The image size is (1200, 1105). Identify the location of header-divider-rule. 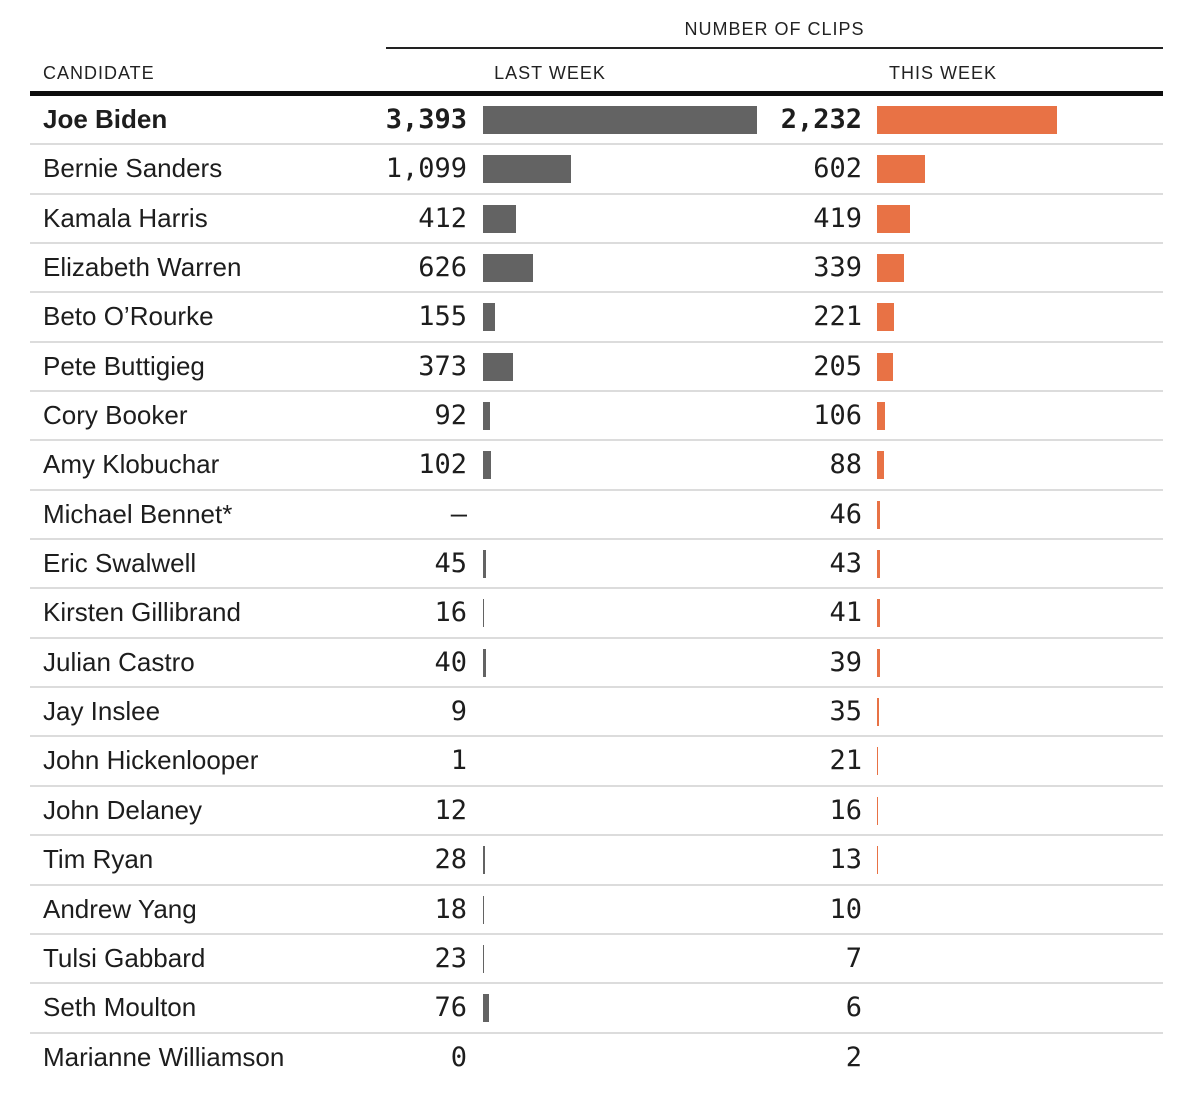
(596, 93).